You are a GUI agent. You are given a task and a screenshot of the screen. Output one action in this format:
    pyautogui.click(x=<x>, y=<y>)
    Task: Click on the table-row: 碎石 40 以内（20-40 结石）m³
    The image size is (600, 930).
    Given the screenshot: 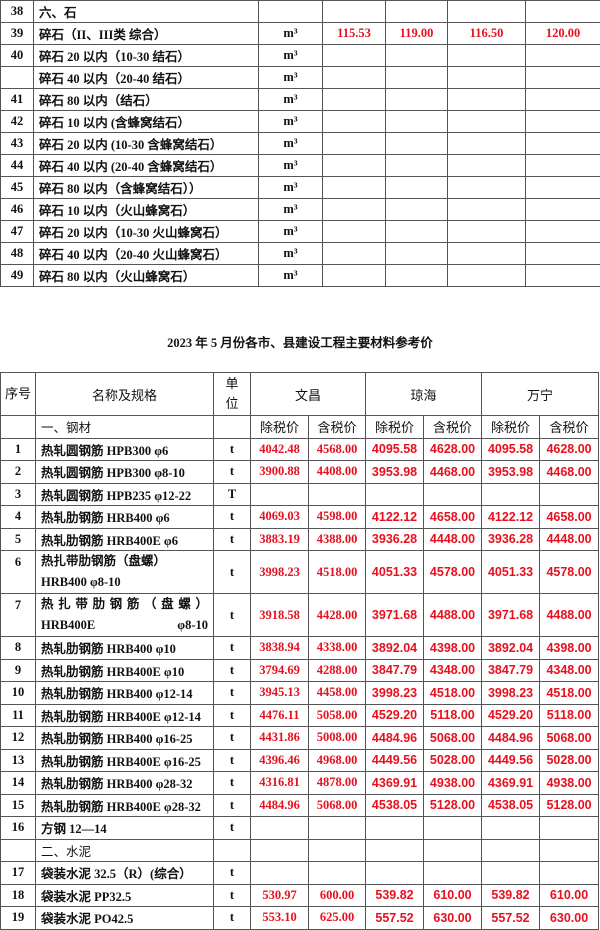 What is the action you would take?
    pyautogui.click(x=300, y=78)
    